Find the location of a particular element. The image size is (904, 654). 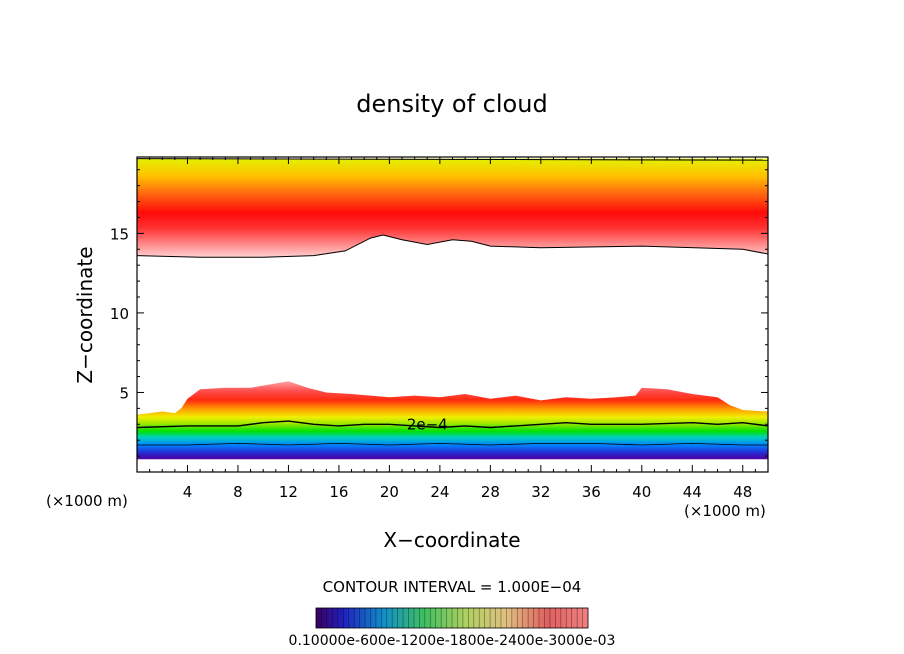

y-tick-label-15: 15 is located at coordinates (119, 234).